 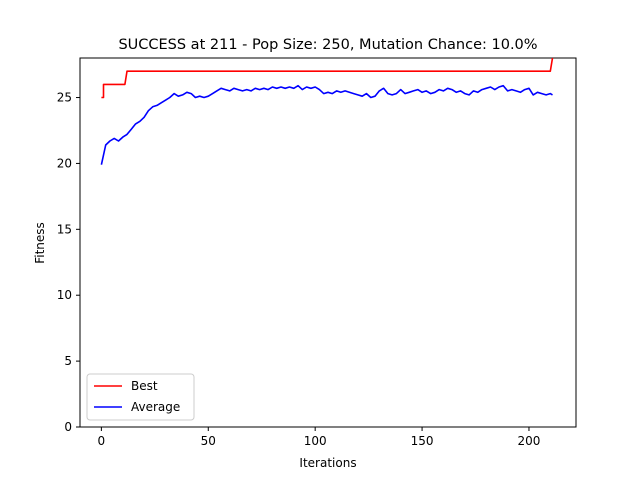 I want to click on series-line-best, so click(x=327, y=78).